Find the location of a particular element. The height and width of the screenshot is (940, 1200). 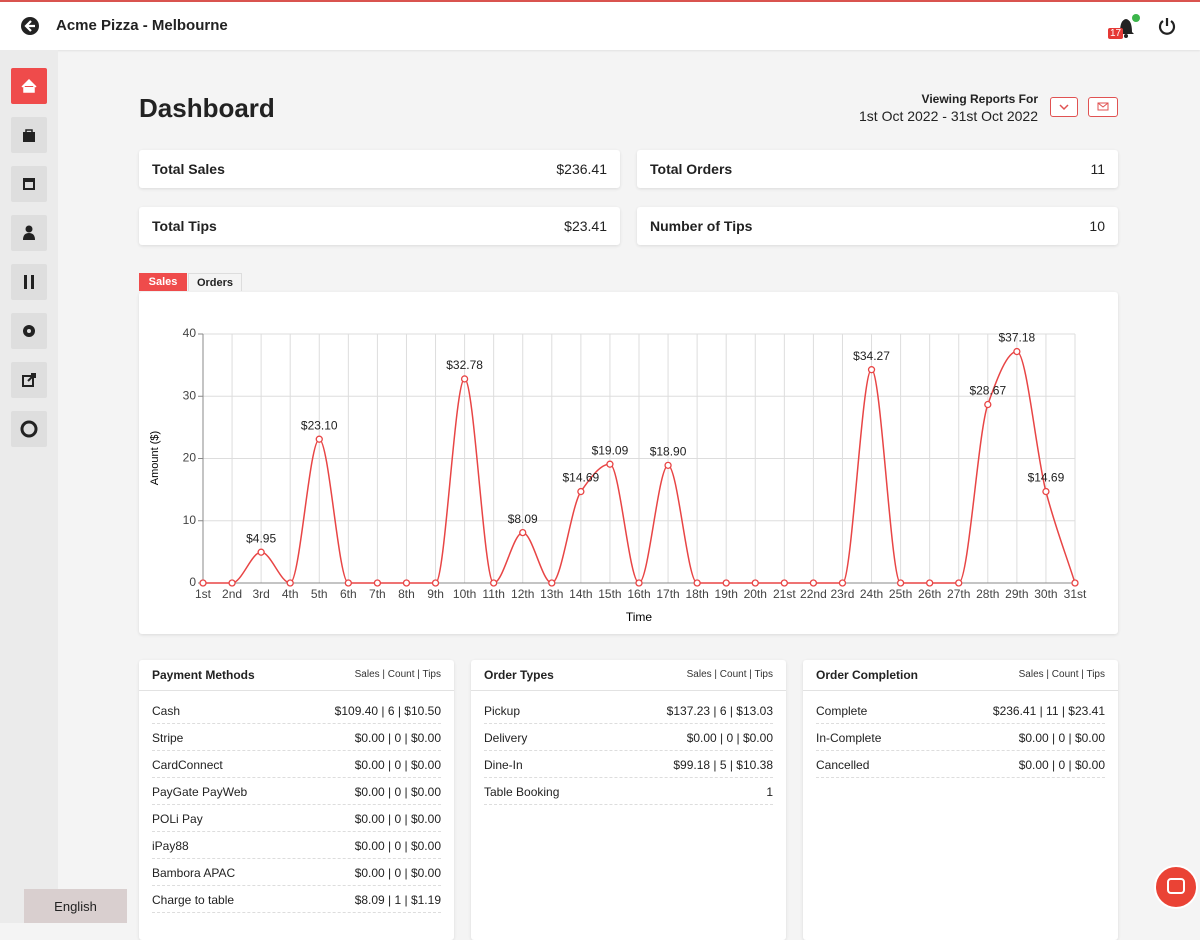

date-dropdown is located at coordinates (1064, 107).